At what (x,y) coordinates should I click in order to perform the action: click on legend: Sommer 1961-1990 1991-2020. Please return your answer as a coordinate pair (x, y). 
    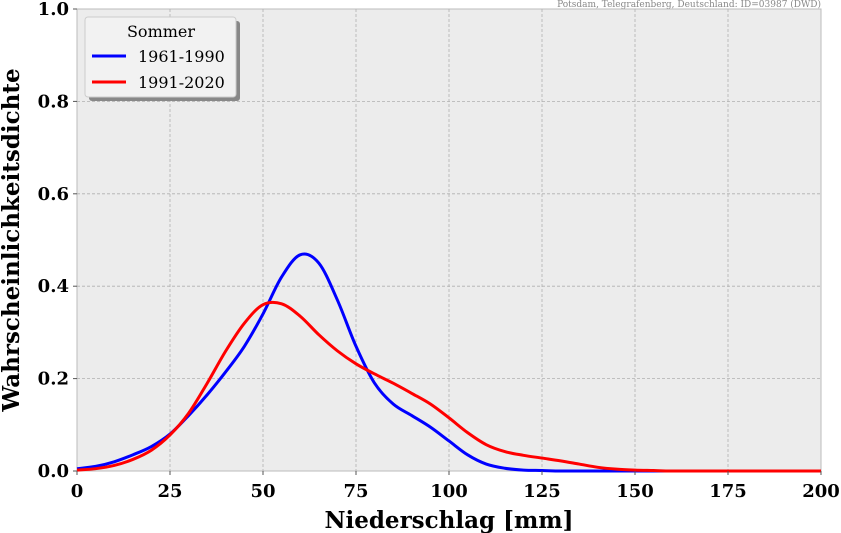
    Looking at the image, I should click on (162, 58).